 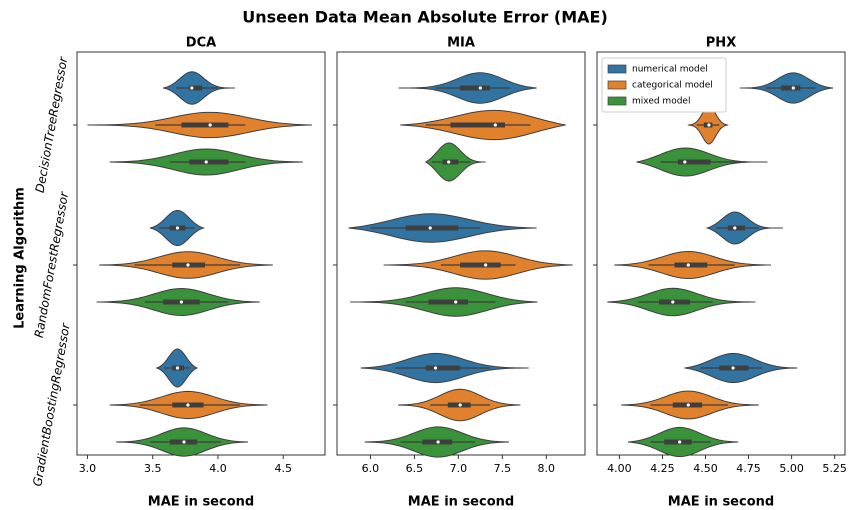 What do you see at coordinates (371, 468) in the screenshot?
I see `x-tick-label: 6.0` at bounding box center [371, 468].